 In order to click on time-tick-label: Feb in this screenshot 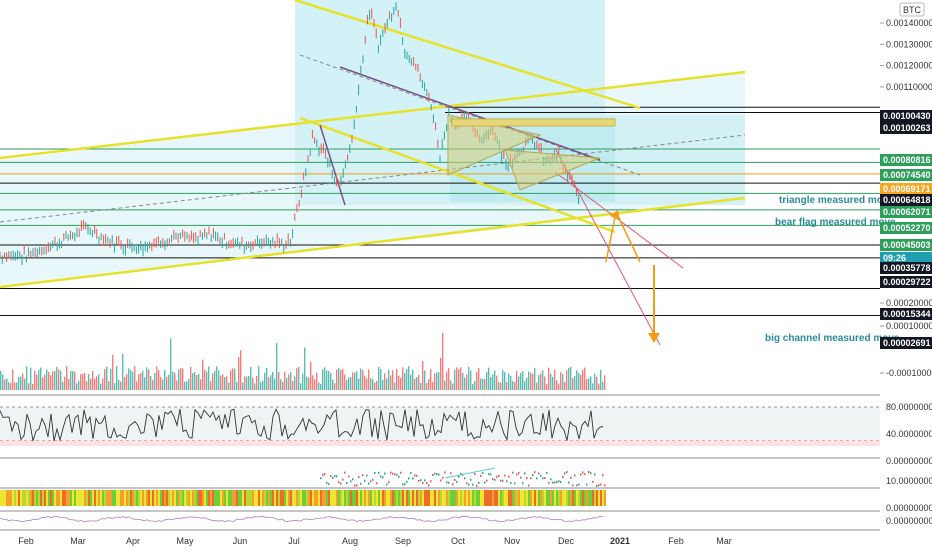, I will do `click(676, 541)`.